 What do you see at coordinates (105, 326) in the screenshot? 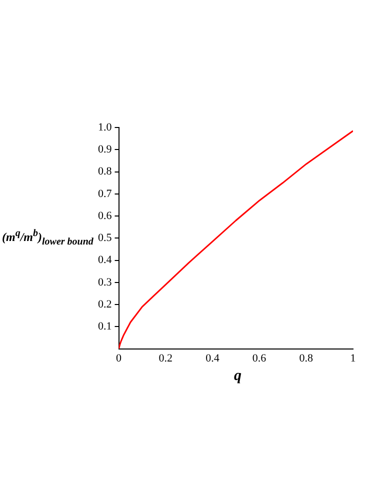
I see `y-tick-label: 0.1` at bounding box center [105, 326].